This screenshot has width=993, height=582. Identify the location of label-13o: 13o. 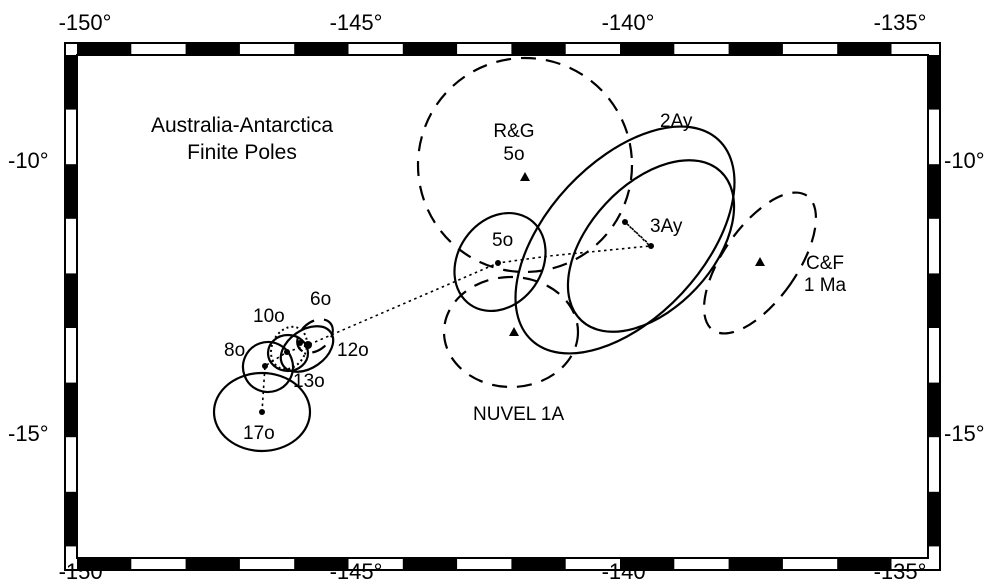
(309, 381).